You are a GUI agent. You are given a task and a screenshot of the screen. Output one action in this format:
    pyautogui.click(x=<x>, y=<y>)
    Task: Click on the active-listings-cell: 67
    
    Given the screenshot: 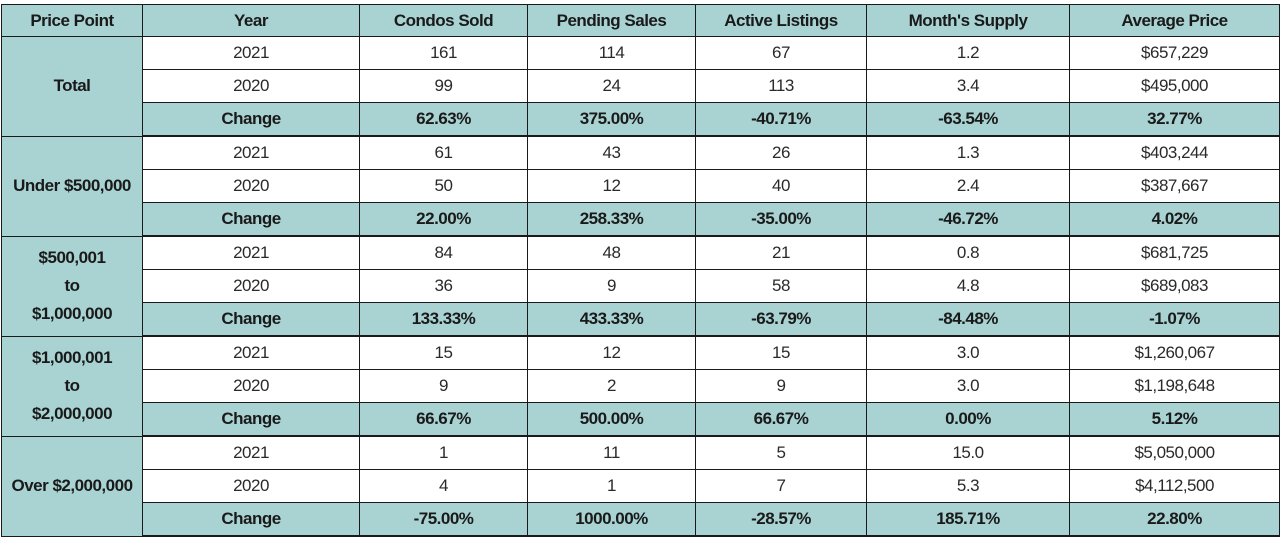 What is the action you would take?
    pyautogui.click(x=781, y=53)
    